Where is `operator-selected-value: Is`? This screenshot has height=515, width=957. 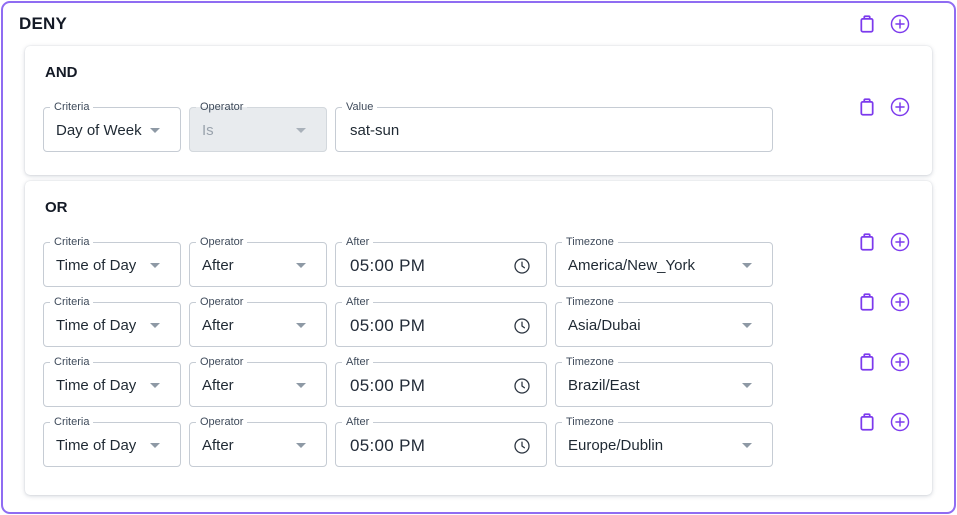 operator-selected-value: Is is located at coordinates (208, 130).